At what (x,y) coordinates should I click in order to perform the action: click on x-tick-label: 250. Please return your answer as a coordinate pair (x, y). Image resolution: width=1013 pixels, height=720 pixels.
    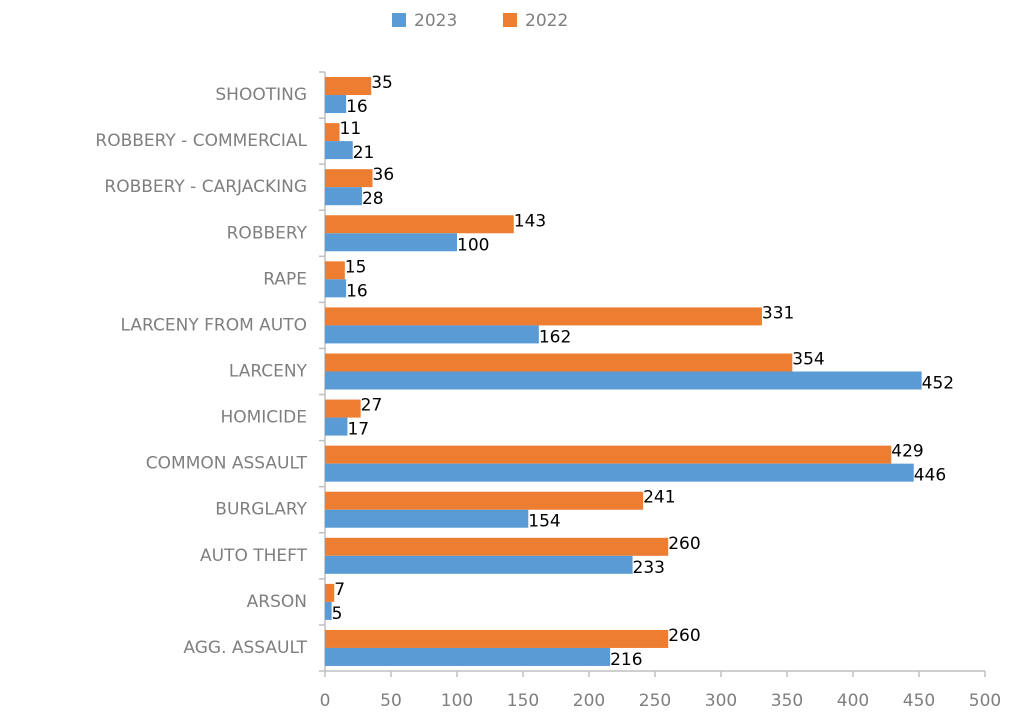
    Looking at the image, I should click on (655, 701).